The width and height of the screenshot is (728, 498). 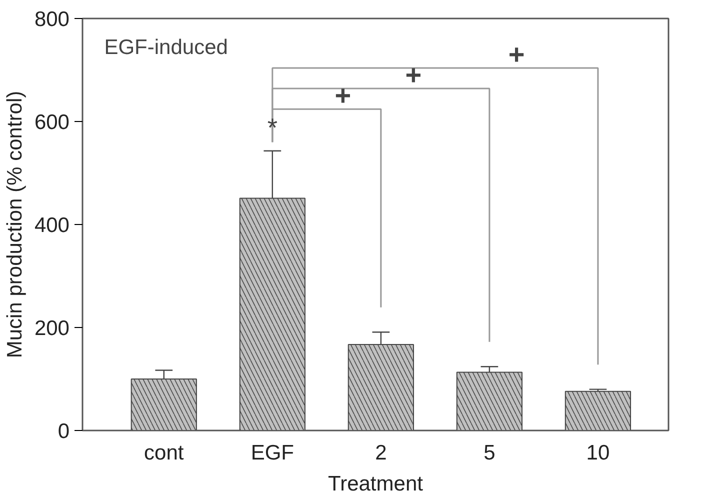 I want to click on annotation: EGF-induced, so click(x=166, y=47).